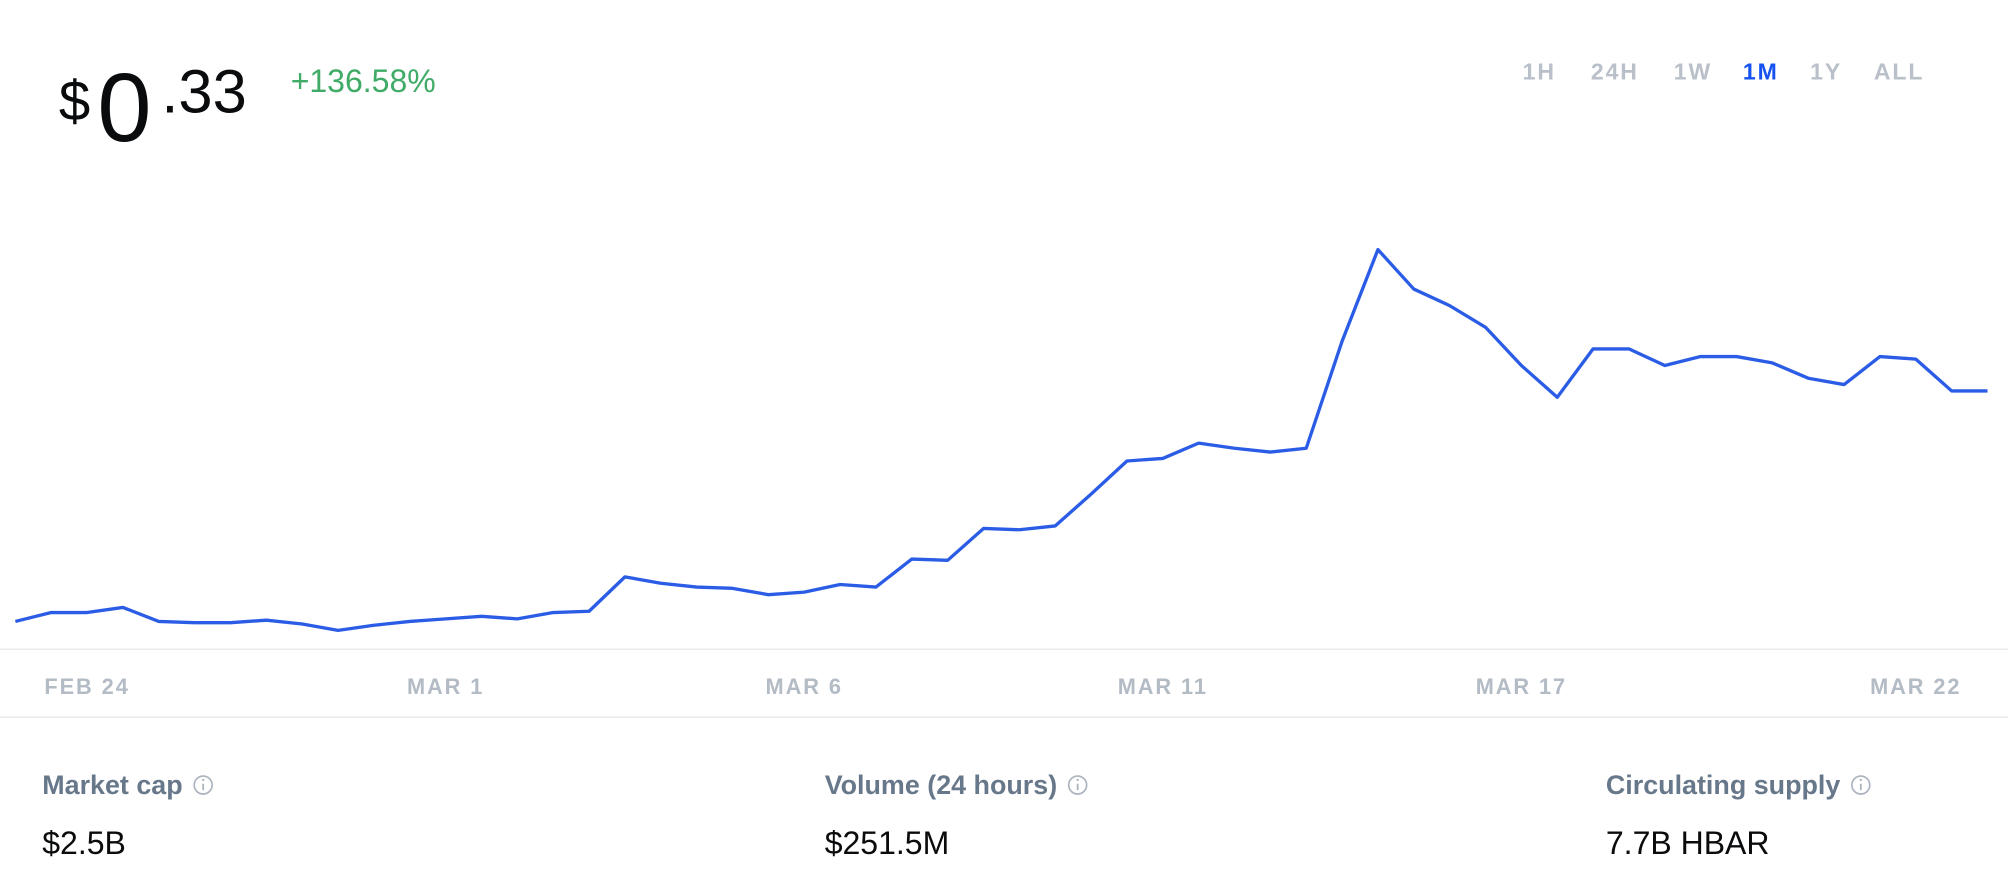 The height and width of the screenshot is (876, 2008). Describe the element at coordinates (363, 81) in the screenshot. I see `price-change: +136.58%` at that location.